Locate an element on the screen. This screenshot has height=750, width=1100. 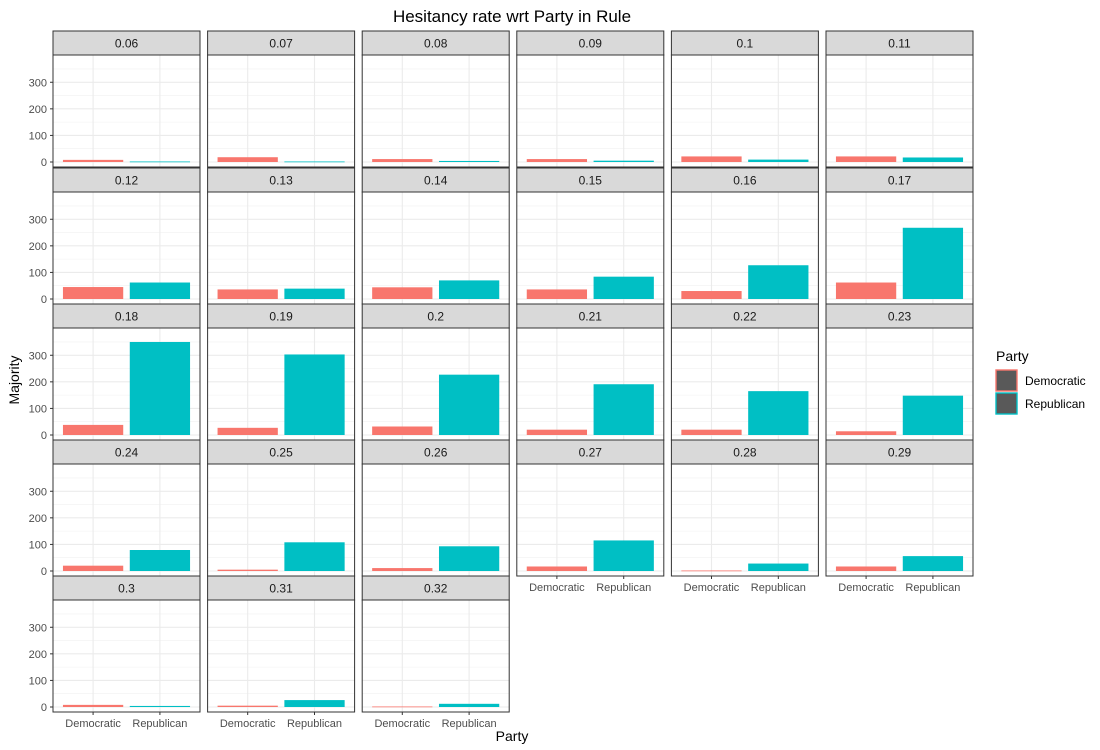
y-tick-label: 200 is located at coordinates (38, 655).